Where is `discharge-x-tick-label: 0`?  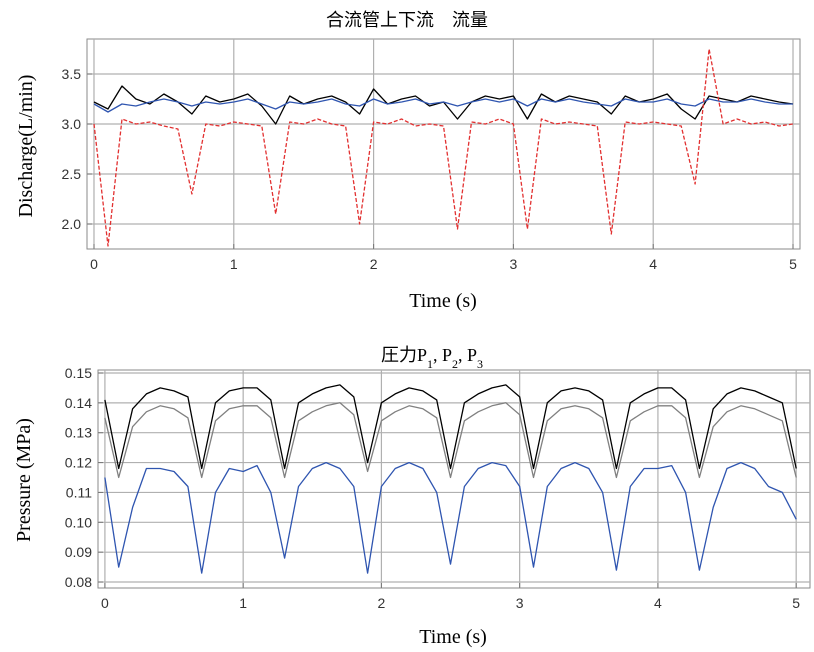
discharge-x-tick-label: 0 is located at coordinates (94, 264).